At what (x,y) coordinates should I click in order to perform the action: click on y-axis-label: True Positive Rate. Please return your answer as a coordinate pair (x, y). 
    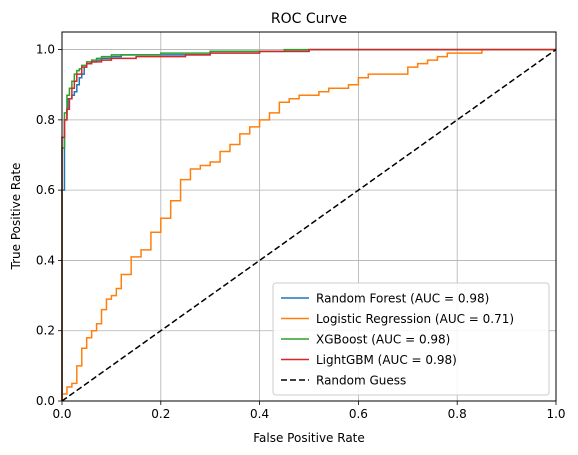
    Looking at the image, I should click on (16, 217).